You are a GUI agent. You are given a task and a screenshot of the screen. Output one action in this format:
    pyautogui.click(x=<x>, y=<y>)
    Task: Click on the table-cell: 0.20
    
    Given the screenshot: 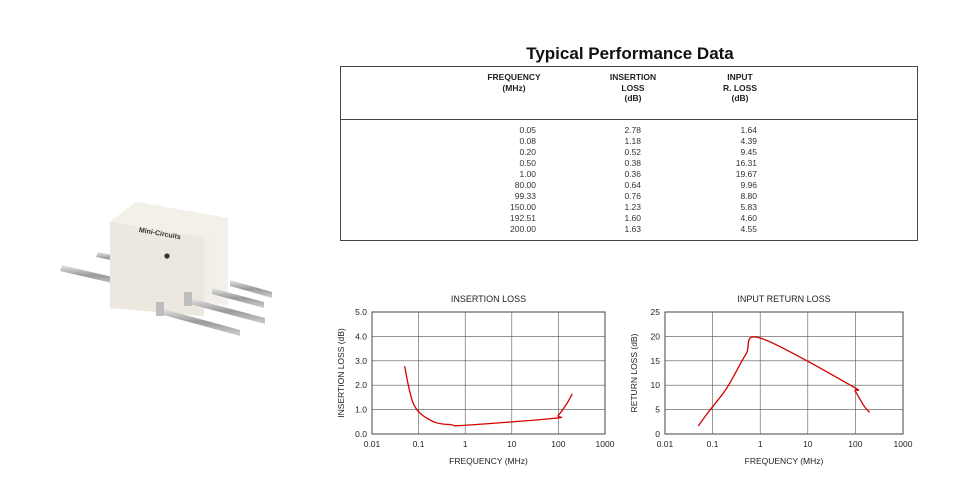 What is the action you would take?
    pyautogui.click(x=527, y=152)
    